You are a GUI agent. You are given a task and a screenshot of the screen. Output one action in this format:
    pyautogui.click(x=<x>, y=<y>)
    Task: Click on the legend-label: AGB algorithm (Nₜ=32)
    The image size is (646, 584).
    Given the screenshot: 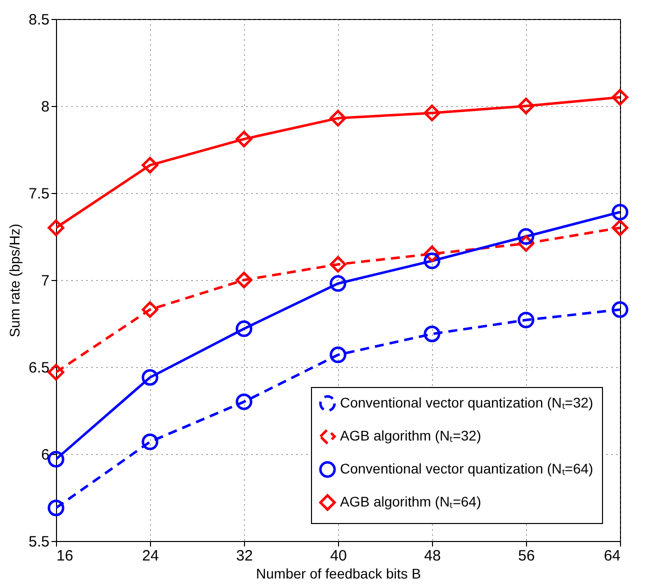 What is the action you would take?
    pyautogui.click(x=411, y=436)
    